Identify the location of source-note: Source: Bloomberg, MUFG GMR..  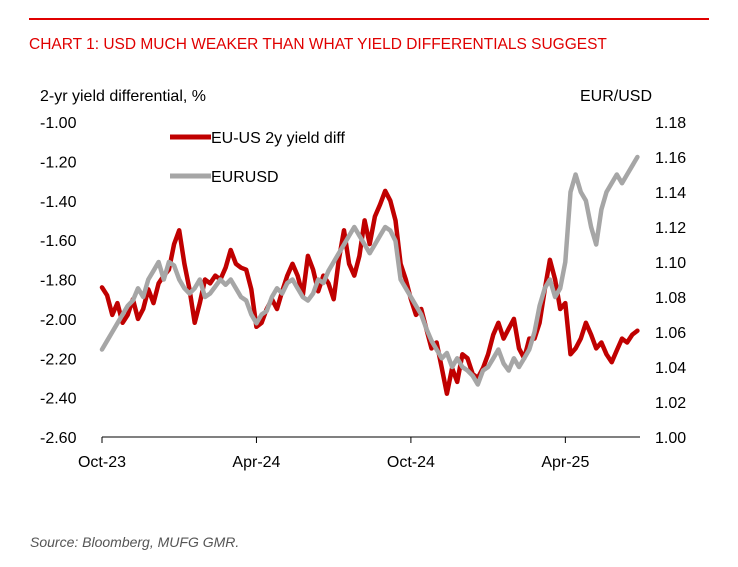
(135, 542).